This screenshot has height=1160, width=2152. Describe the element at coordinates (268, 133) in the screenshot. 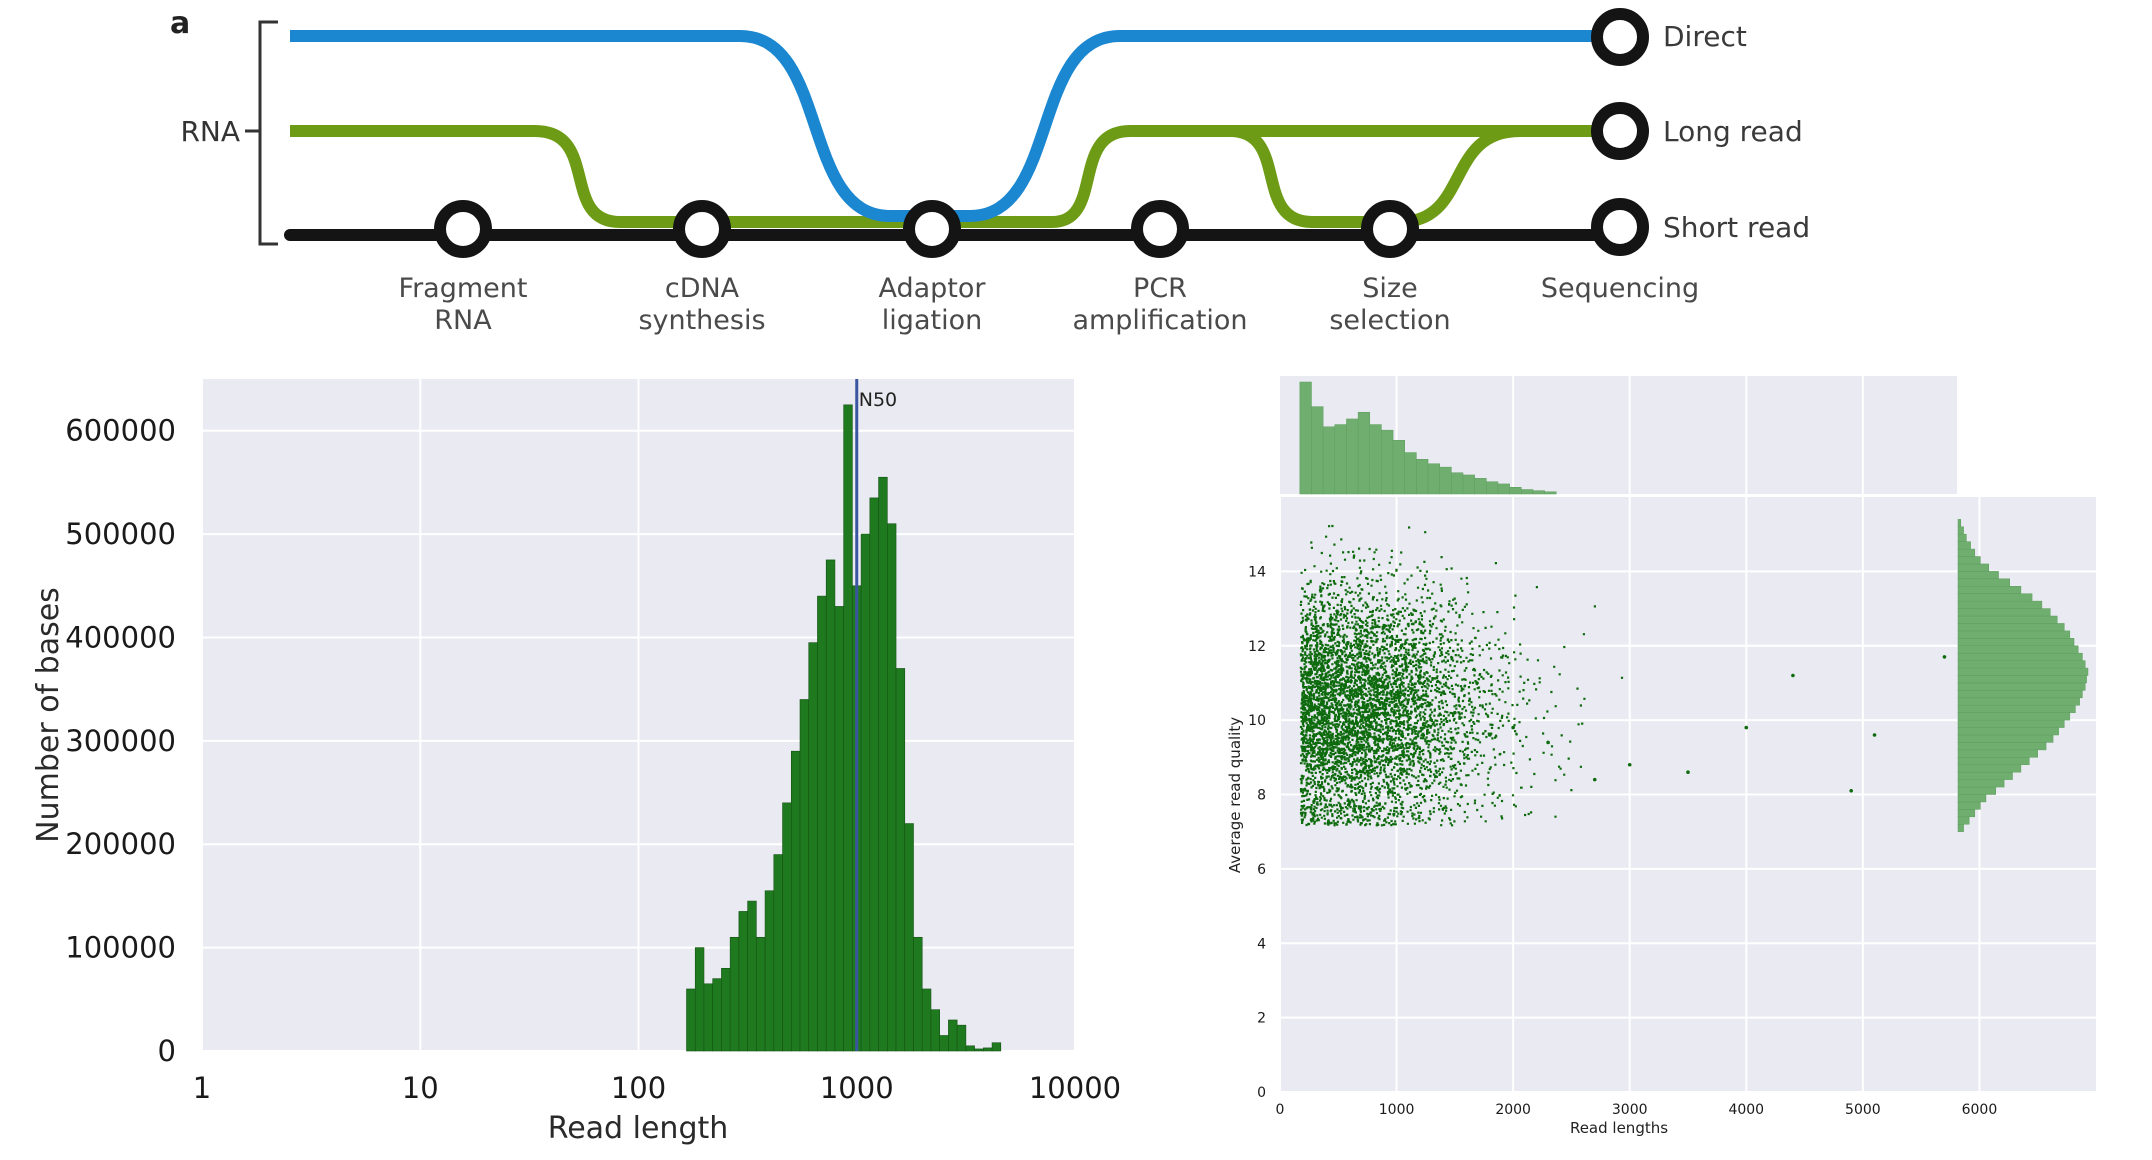

I see `rna-bracket` at that location.